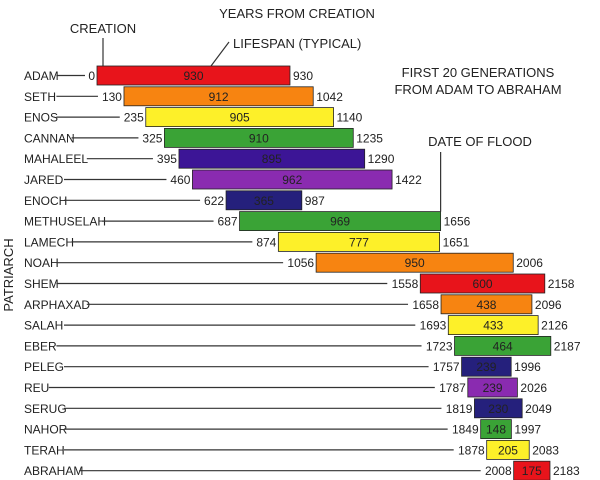 This screenshot has height=480, width=600. What do you see at coordinates (41, 76) in the screenshot?
I see `patriarch-label-adam: ADAM` at bounding box center [41, 76].